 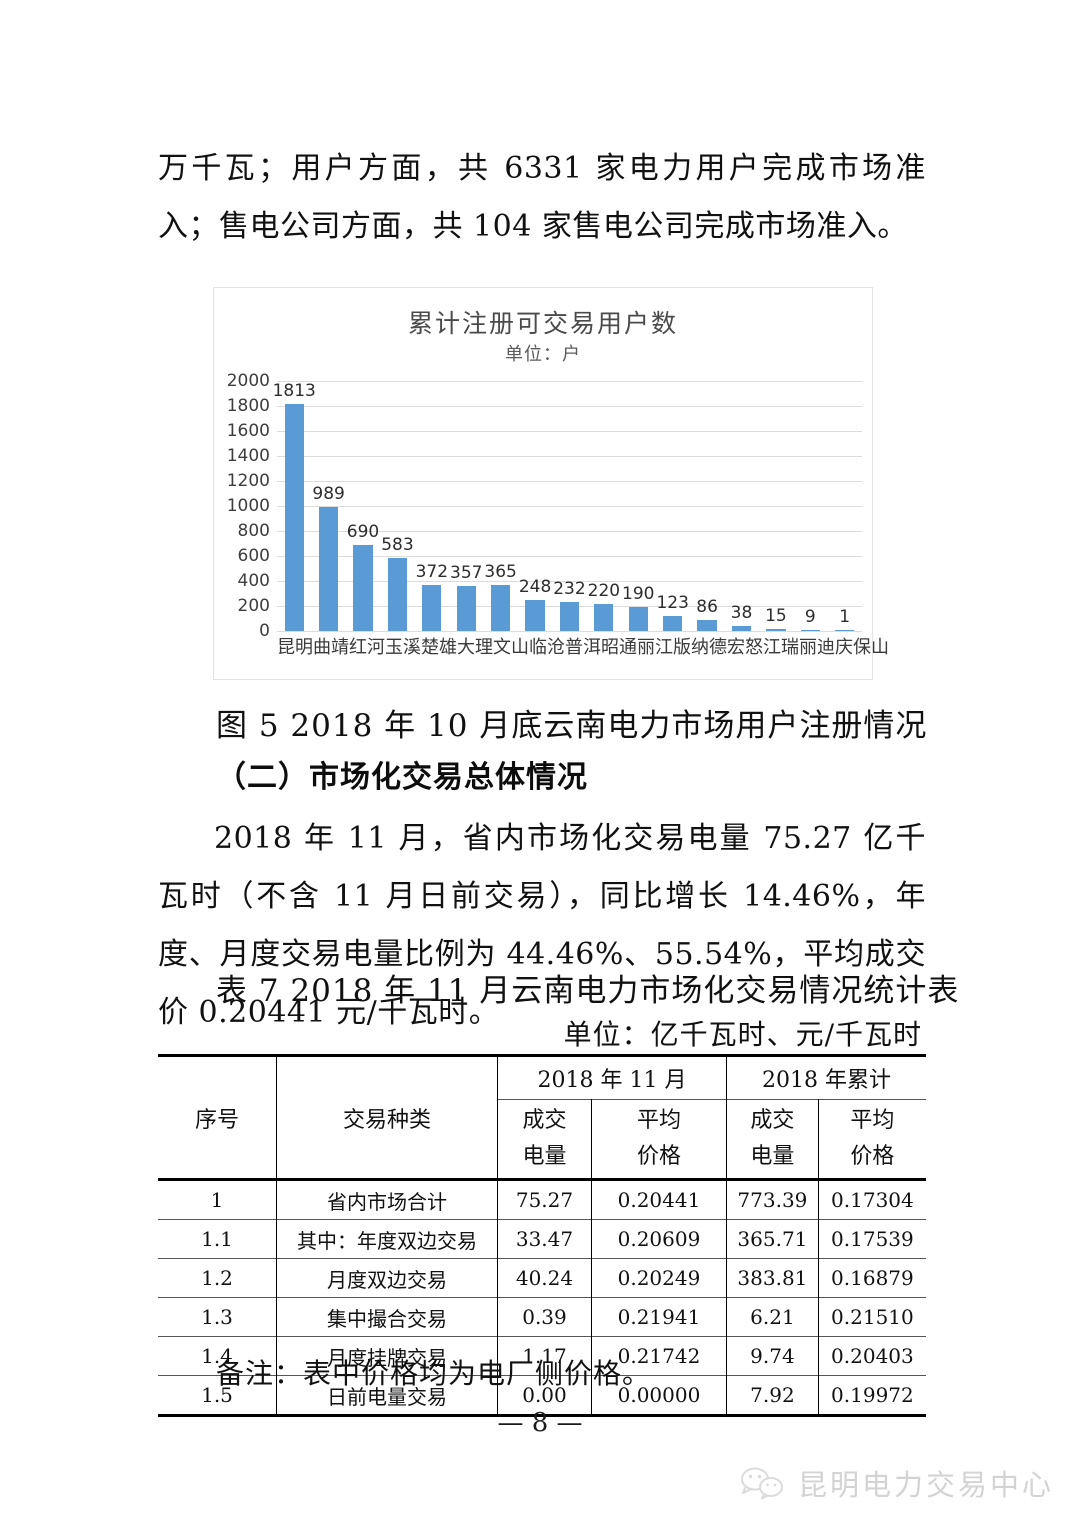 I want to click on chart-x-tick-label: 版纳, so click(x=691, y=647).